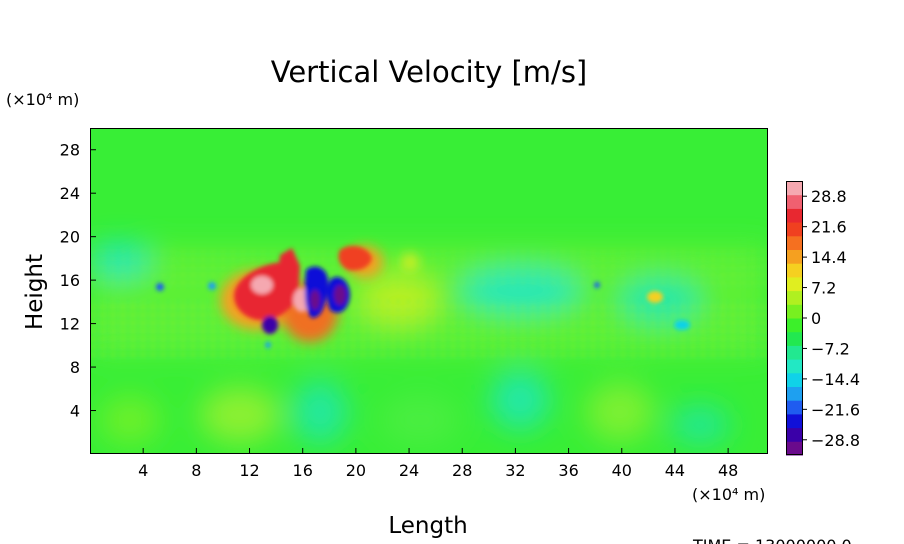 Image resolution: width=904 pixels, height=544 pixels. Describe the element at coordinates (675, 470) in the screenshot. I see `x-tick-label: 44` at that location.